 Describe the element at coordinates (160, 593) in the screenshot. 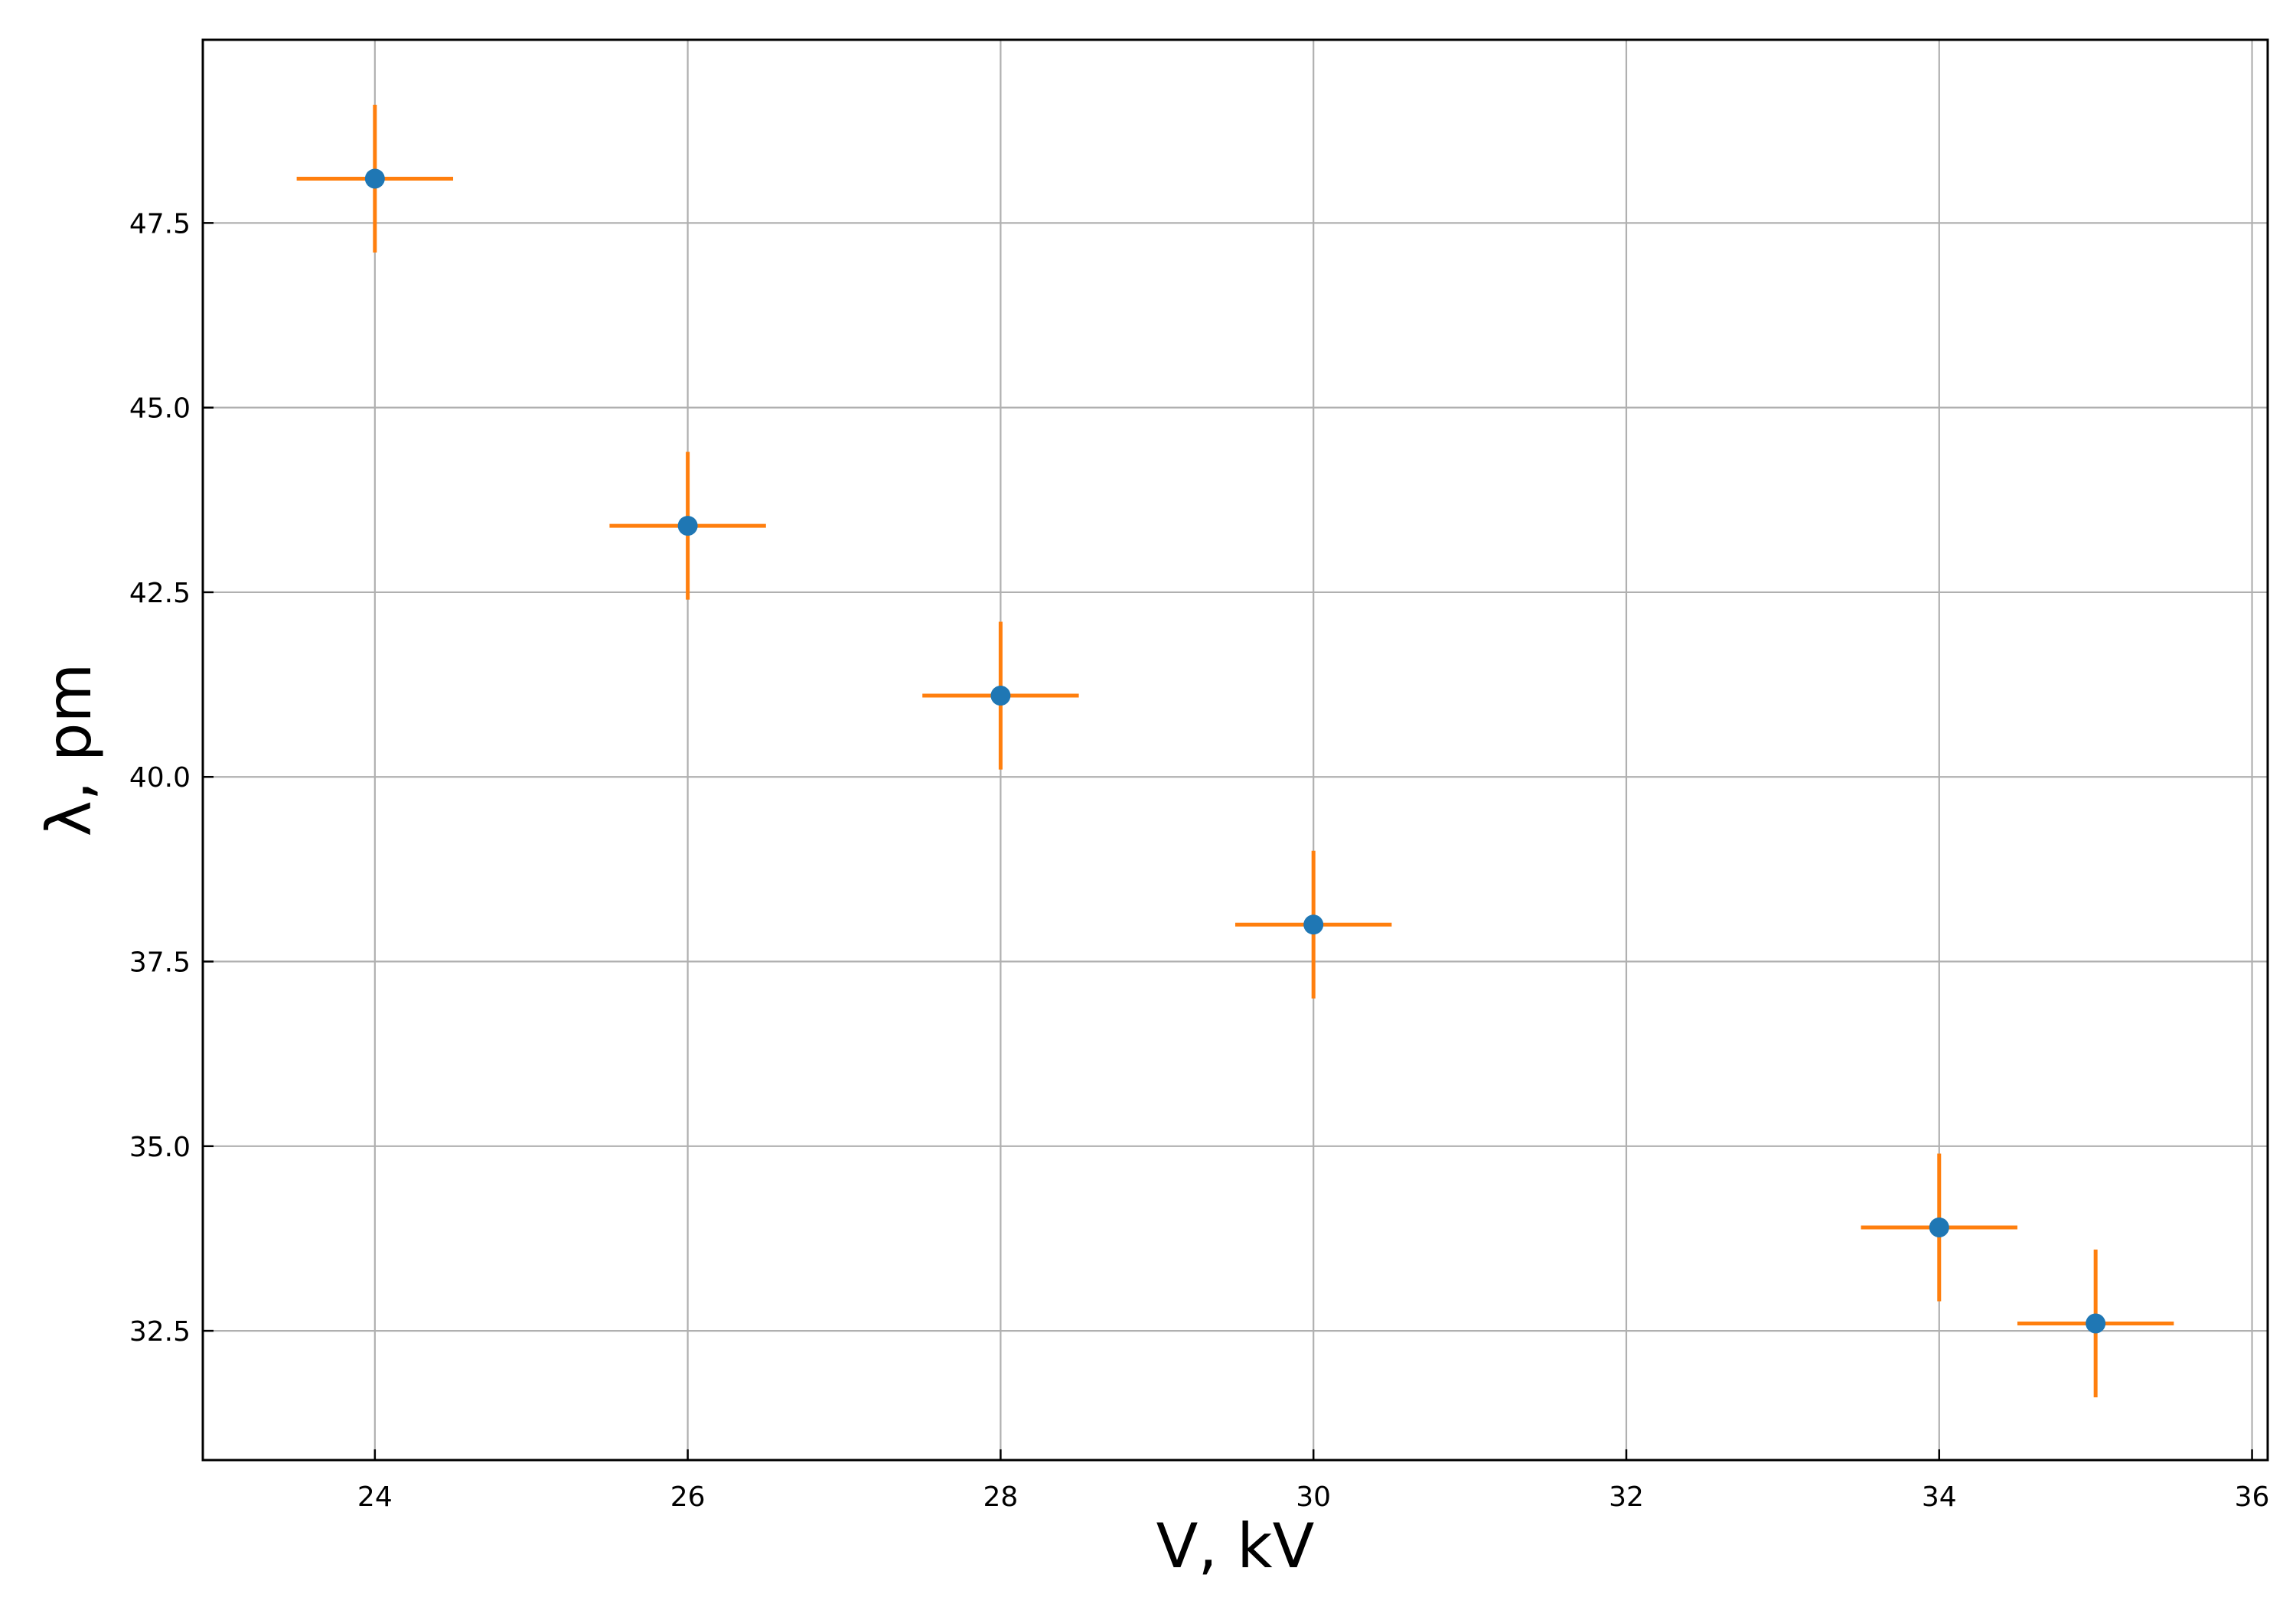

I see `y-tick-label: 42.5` at that location.